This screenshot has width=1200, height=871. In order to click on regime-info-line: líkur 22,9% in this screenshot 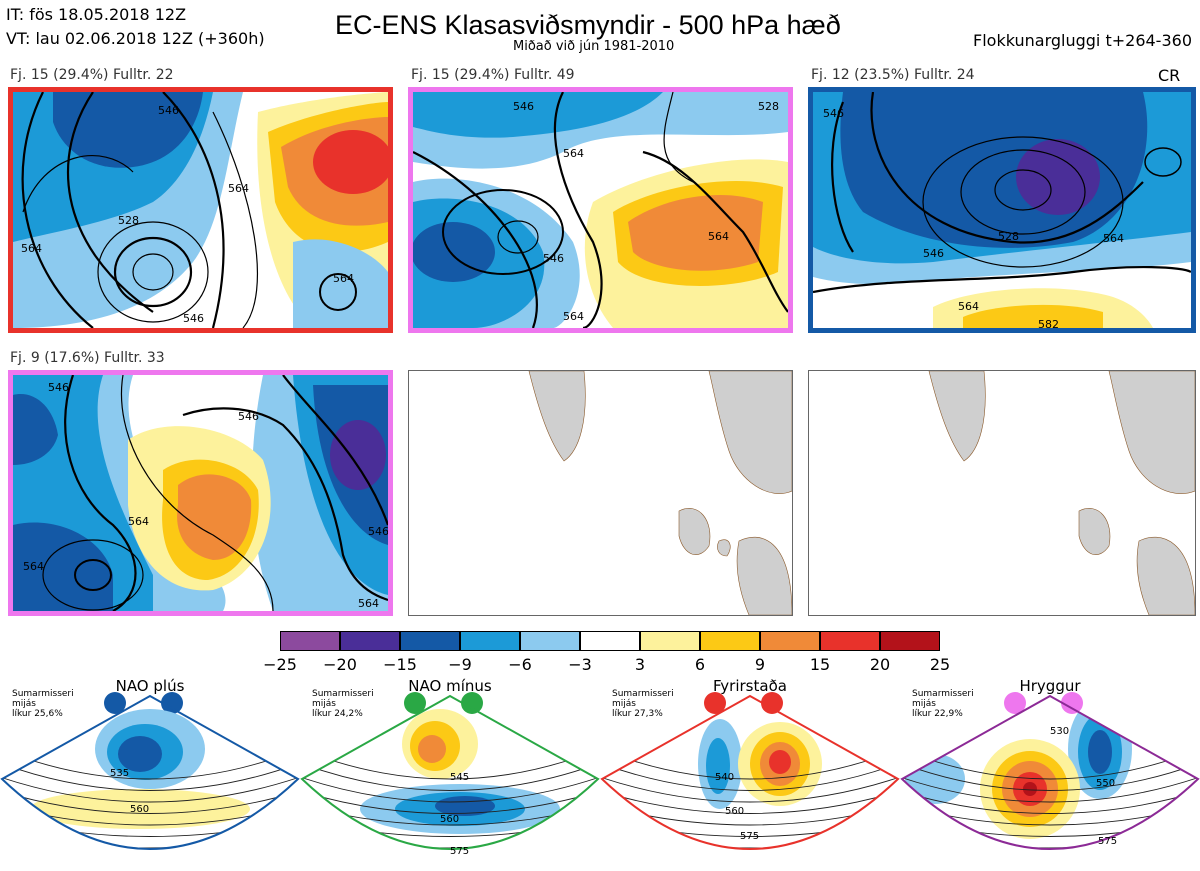, I will do `click(937, 714)`.